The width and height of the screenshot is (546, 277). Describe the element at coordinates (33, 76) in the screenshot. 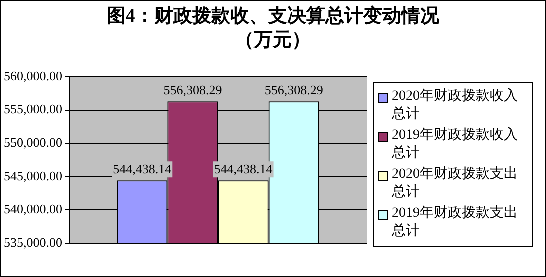

I see `y-tick-label: 560,000.00` at that location.